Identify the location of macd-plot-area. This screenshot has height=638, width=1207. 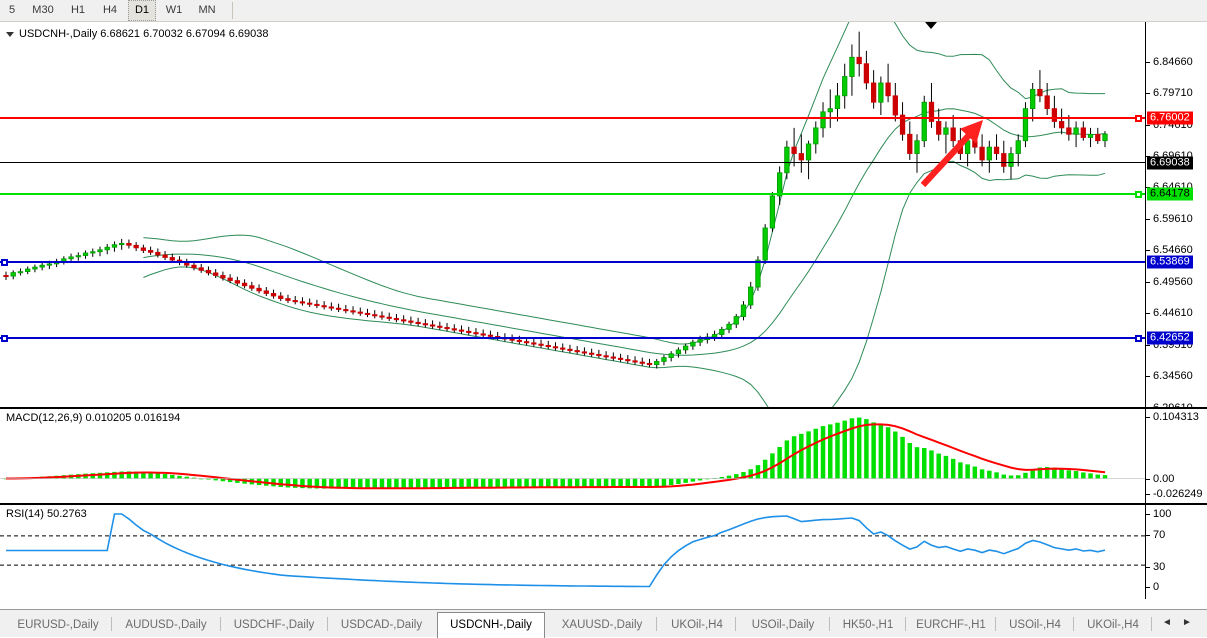
(572, 456).